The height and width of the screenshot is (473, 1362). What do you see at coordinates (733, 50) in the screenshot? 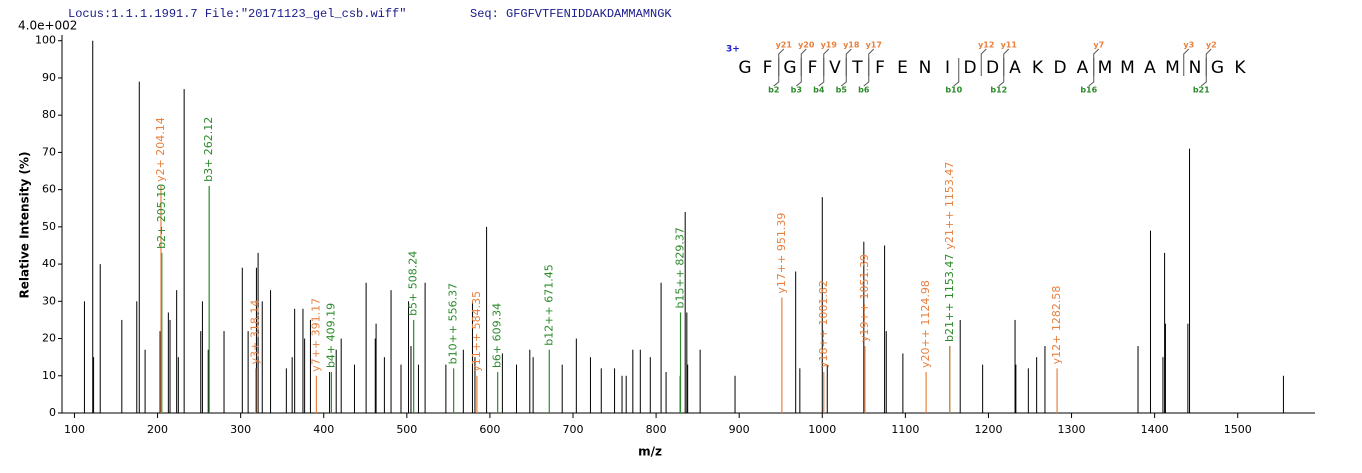
I see `charge-state: 3+` at bounding box center [733, 50].